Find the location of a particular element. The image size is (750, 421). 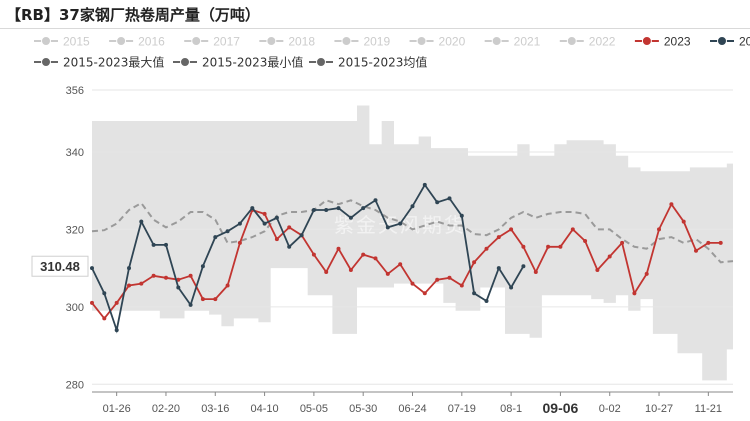

legend-item-2016: 2016 is located at coordinates (137, 42).